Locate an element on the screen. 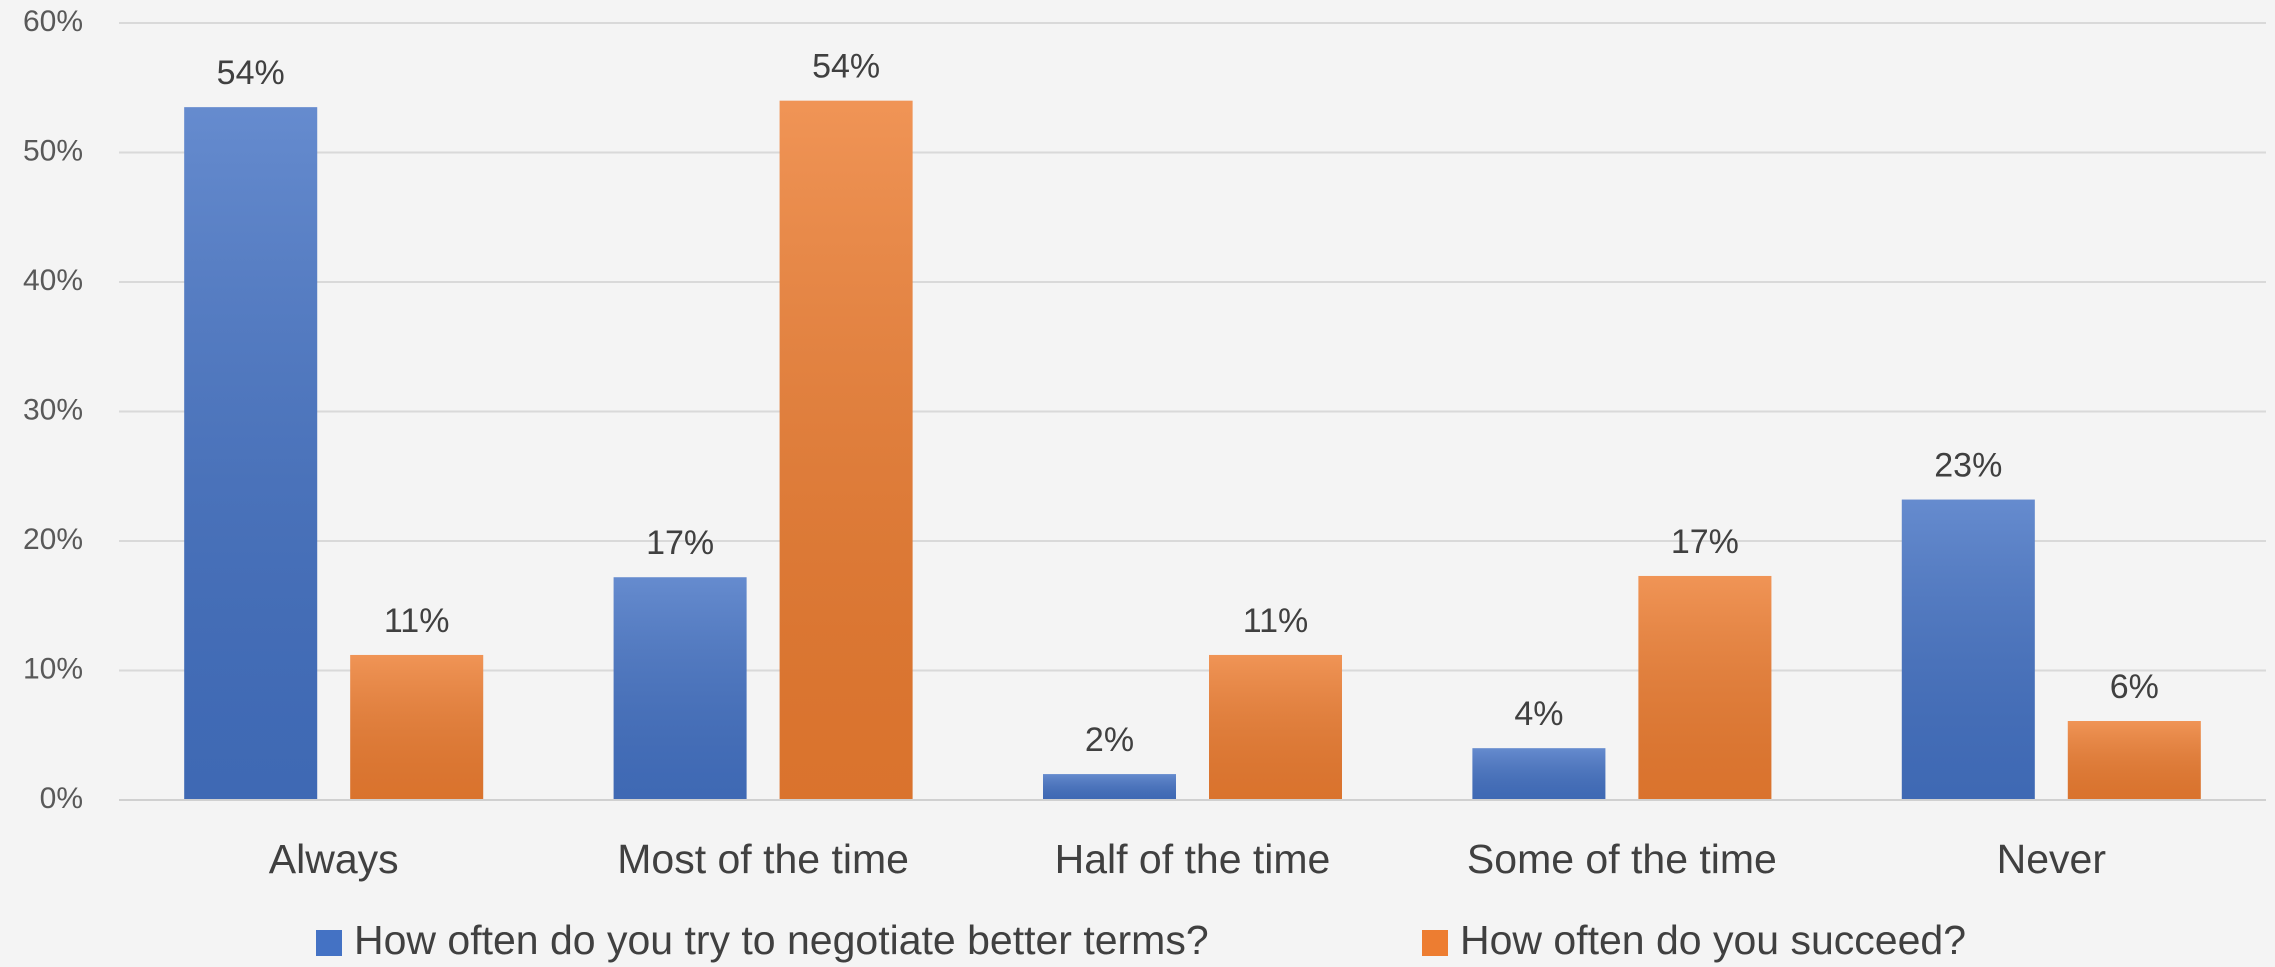  x-tick-label: Some of the time is located at coordinates (1622, 859).